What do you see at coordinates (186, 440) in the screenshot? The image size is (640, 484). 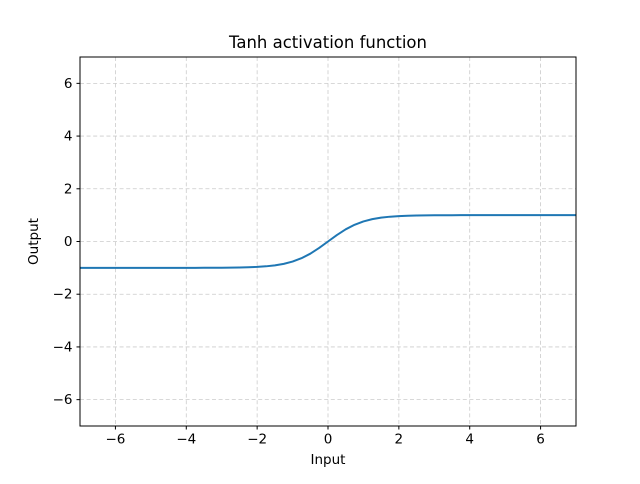 I see `x-tick-label: −4` at bounding box center [186, 440].